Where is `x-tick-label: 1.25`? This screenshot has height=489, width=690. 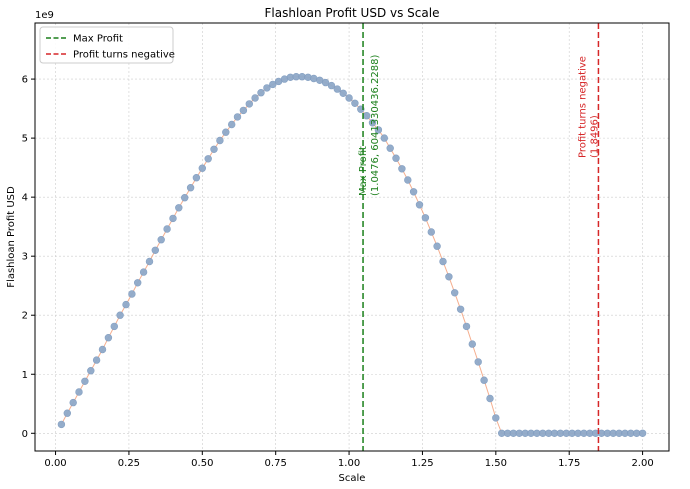 x-tick-label: 1.25 is located at coordinates (422, 463).